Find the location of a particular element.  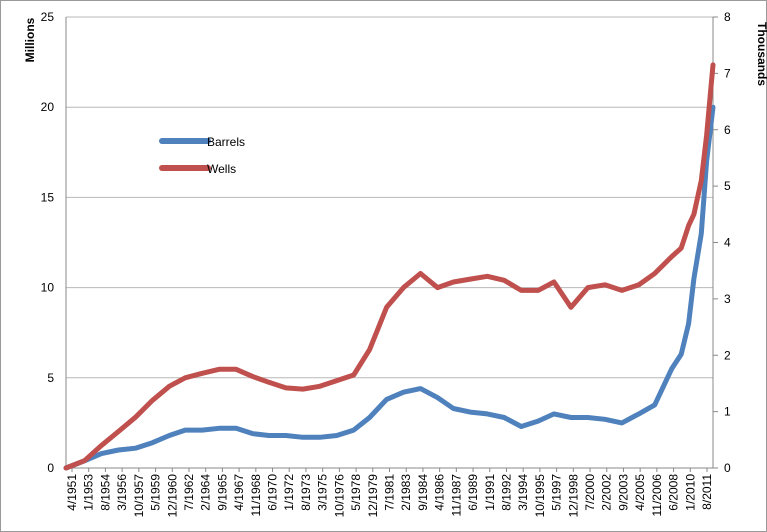

x-tick-label: 7/1962 is located at coordinates (189, 492).